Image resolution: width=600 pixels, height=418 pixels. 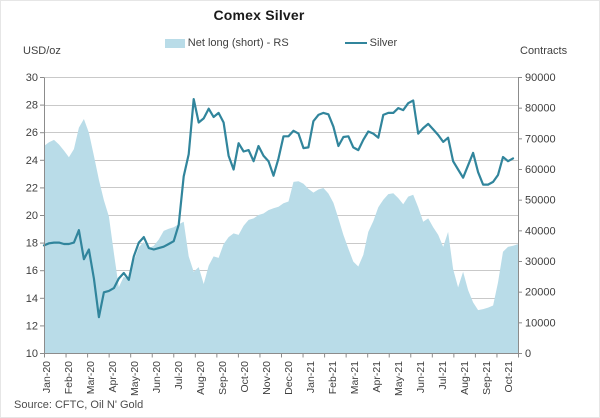 I want to click on source-note: Source: CFTC, Oil N' Gold, so click(x=79, y=405).